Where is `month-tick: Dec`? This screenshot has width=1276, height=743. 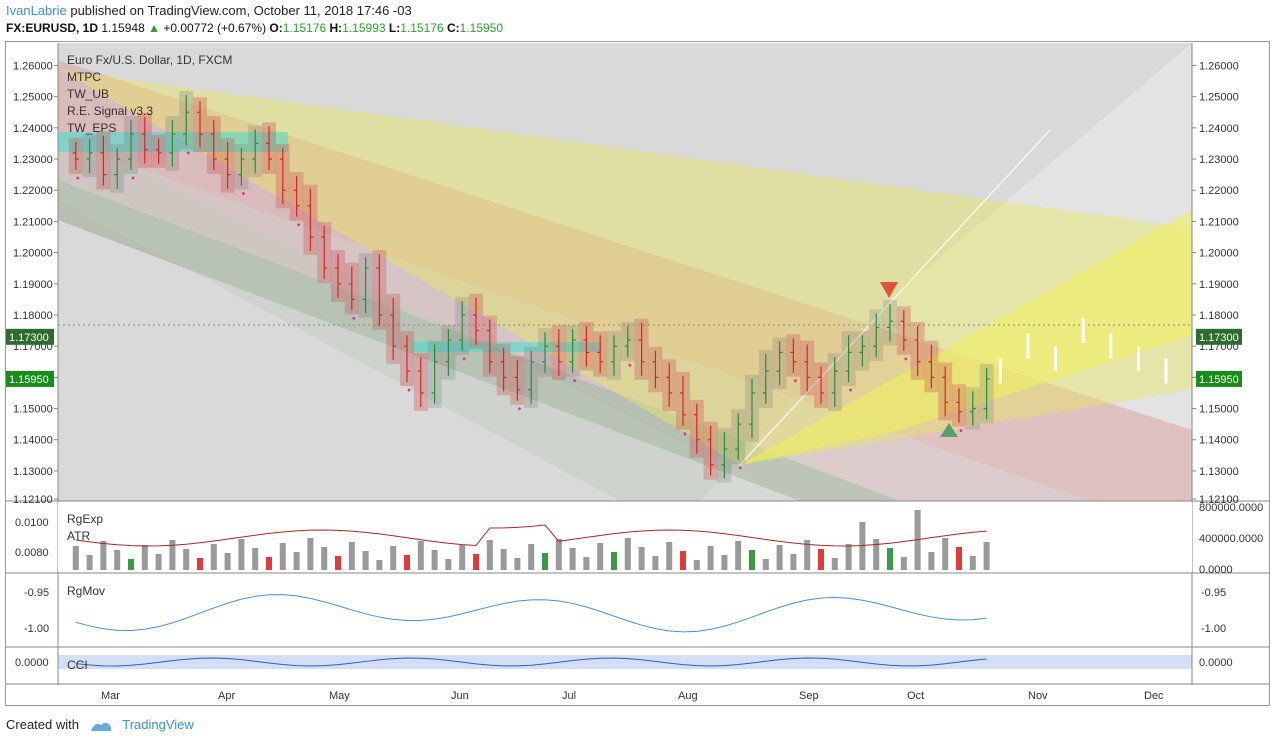
month-tick: Dec is located at coordinates (1154, 696).